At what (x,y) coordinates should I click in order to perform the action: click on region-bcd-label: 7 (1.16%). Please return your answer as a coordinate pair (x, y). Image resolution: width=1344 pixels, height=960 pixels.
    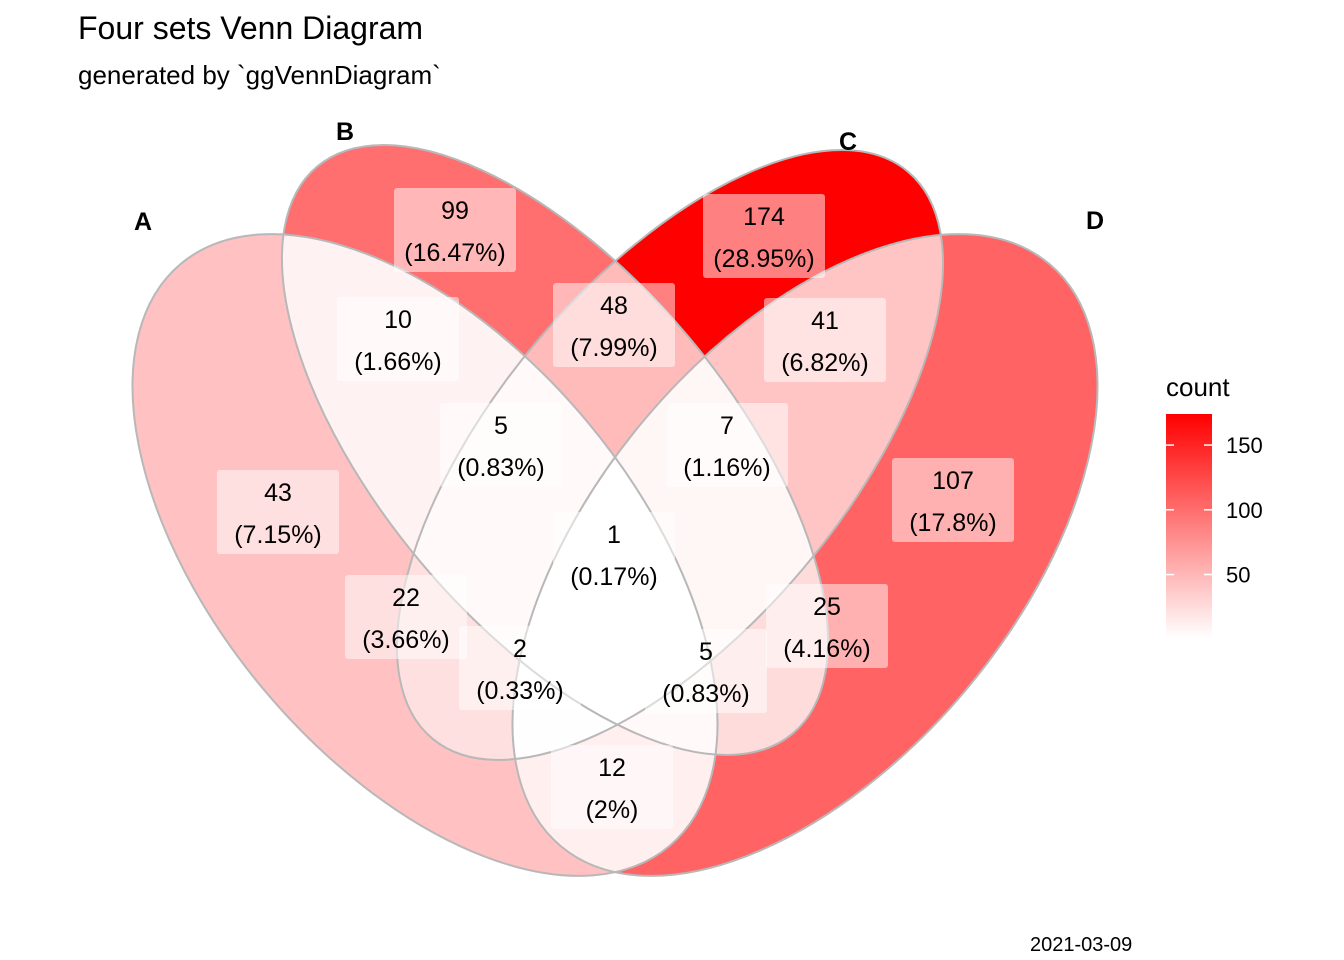
    Looking at the image, I should click on (727, 445).